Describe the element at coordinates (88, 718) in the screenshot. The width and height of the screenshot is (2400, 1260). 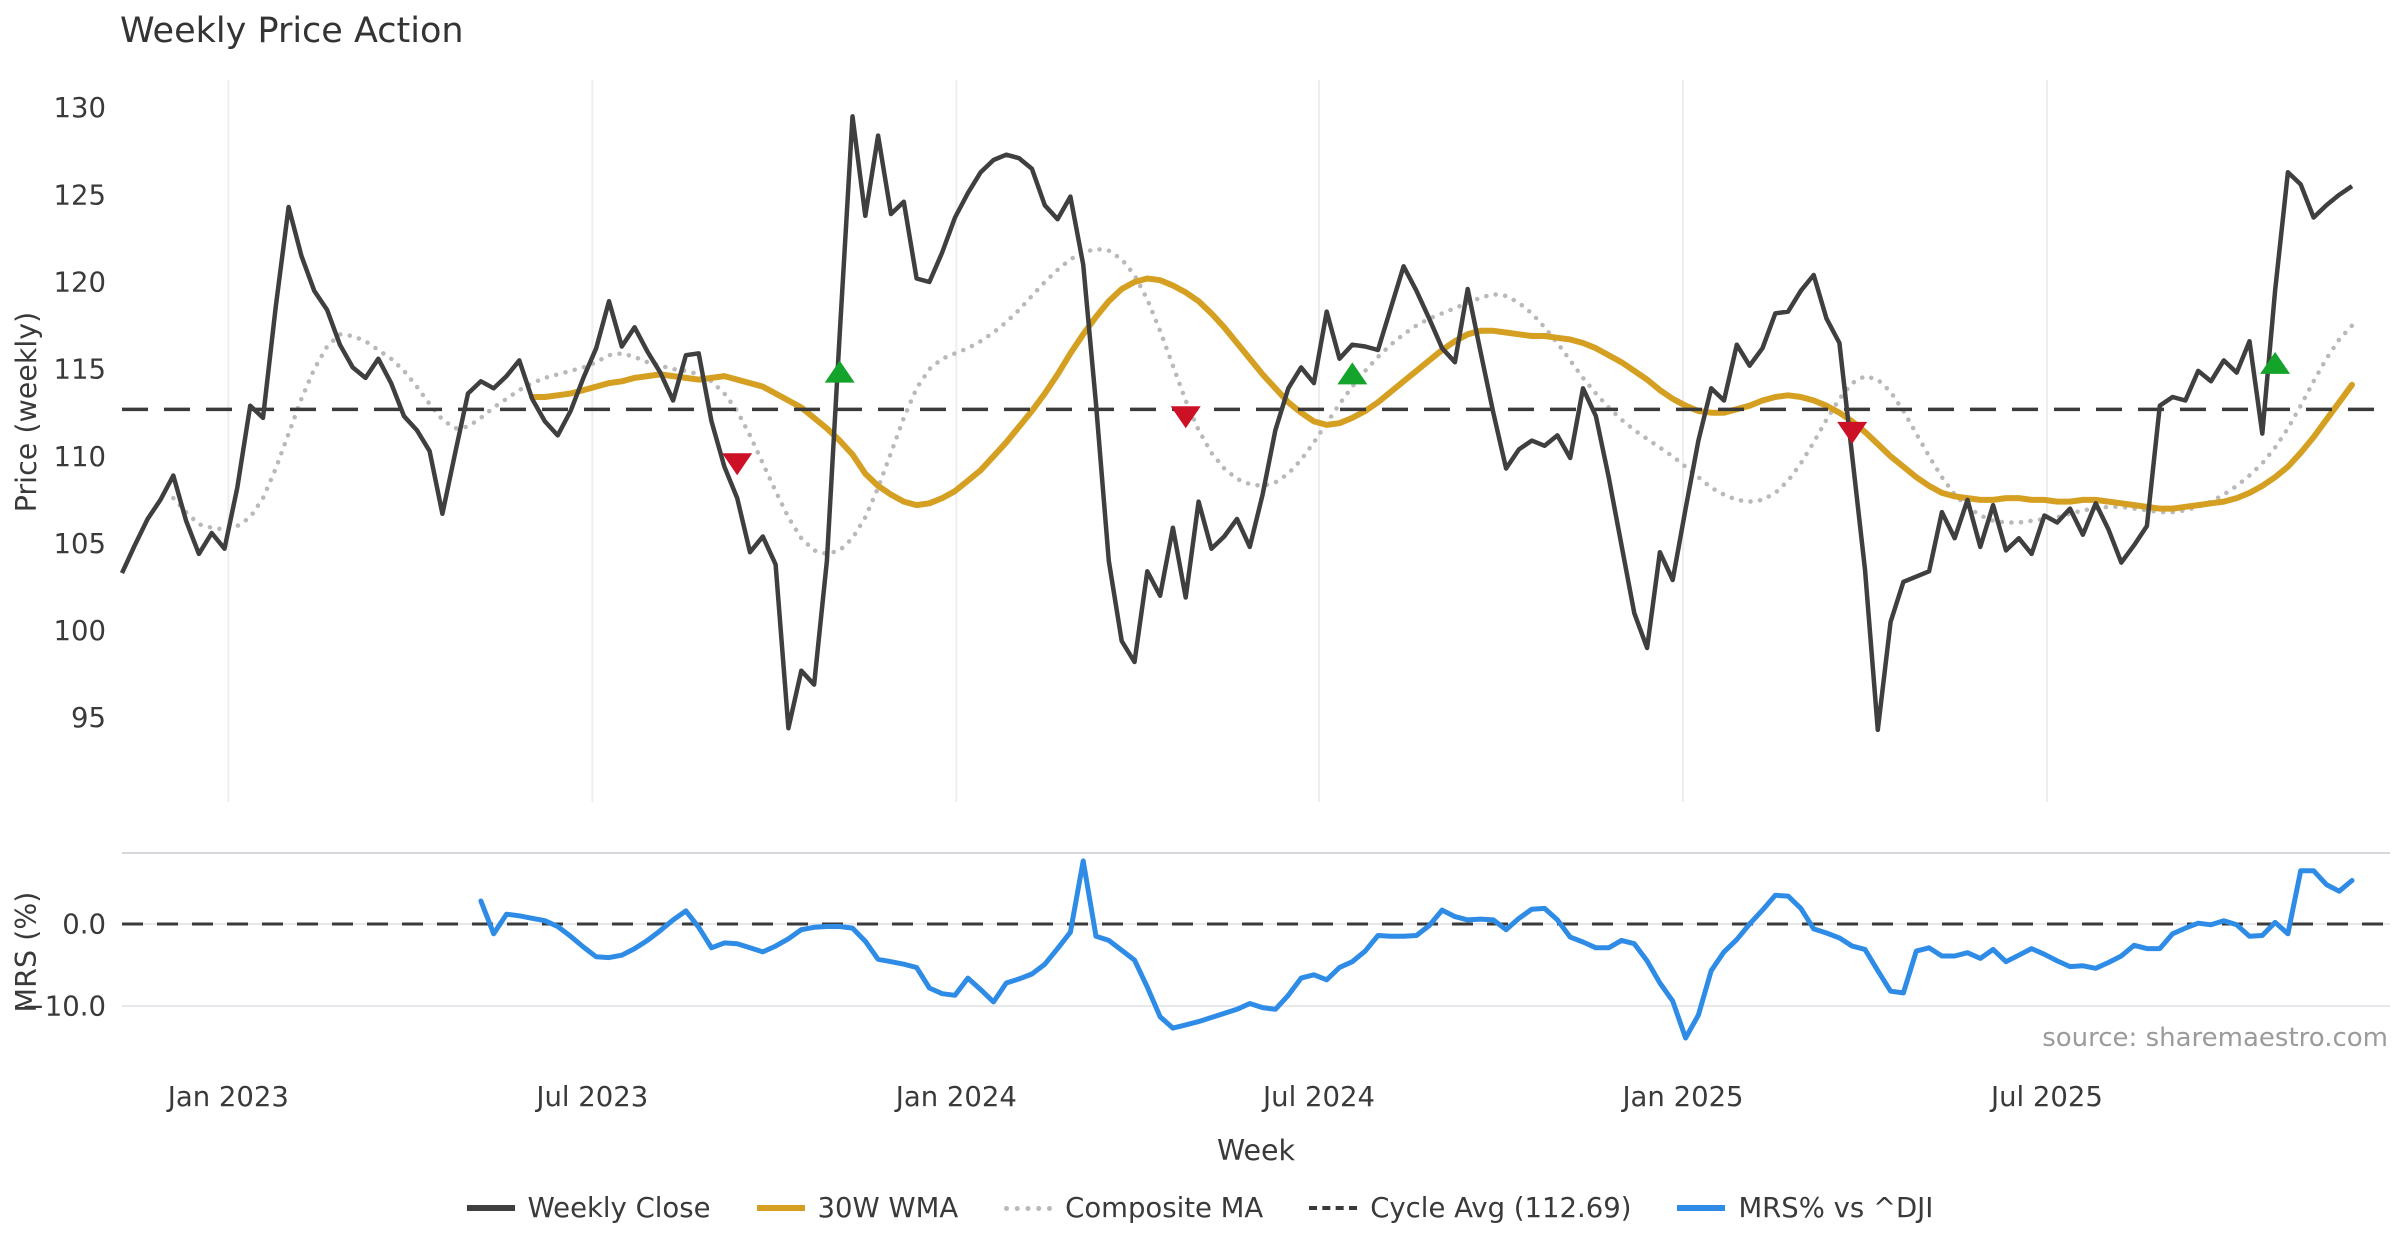
I see `svg-text: 95` at that location.